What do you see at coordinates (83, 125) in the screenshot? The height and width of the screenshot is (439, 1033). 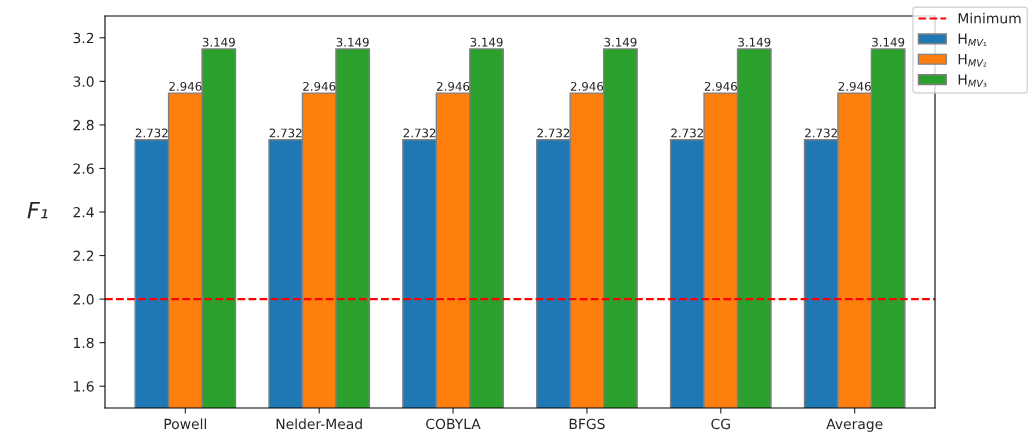 I see `y-tick-label: 2.8` at bounding box center [83, 125].